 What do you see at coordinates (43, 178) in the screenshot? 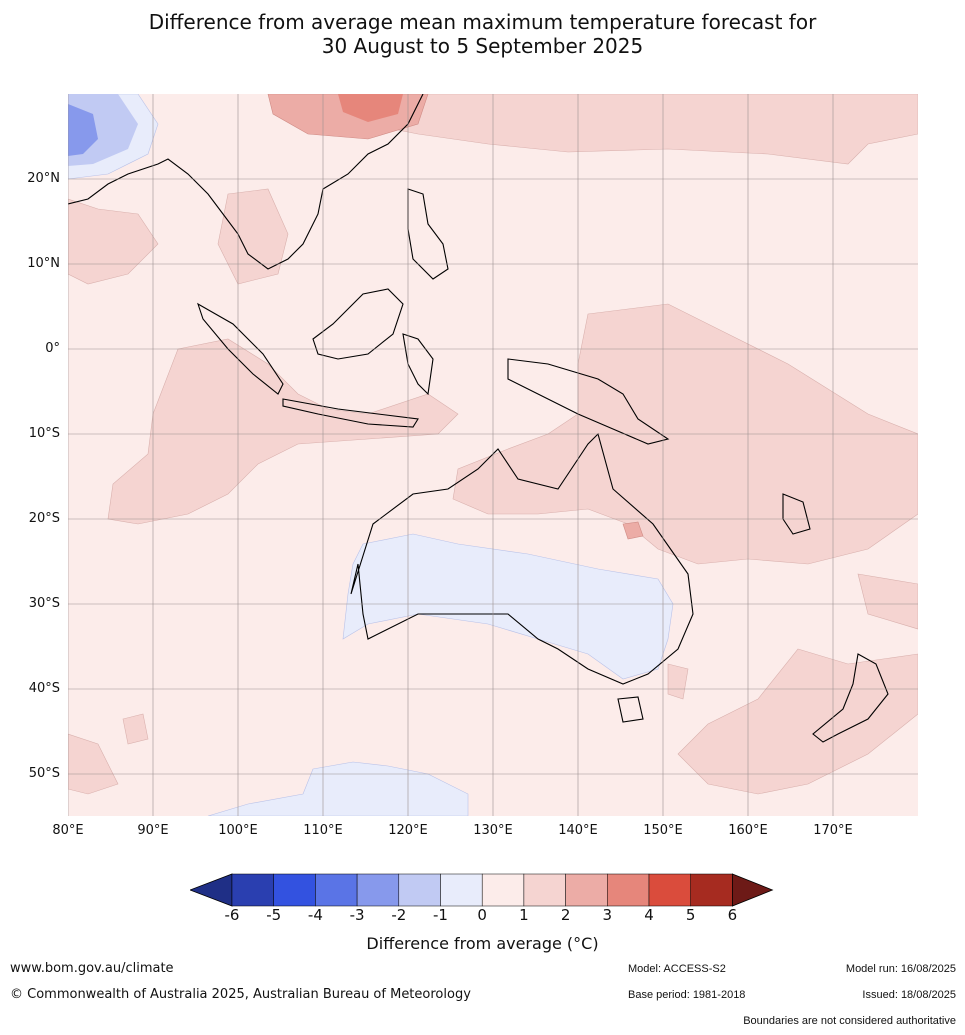
I see `lat-label-20n: 20°N` at bounding box center [43, 178].